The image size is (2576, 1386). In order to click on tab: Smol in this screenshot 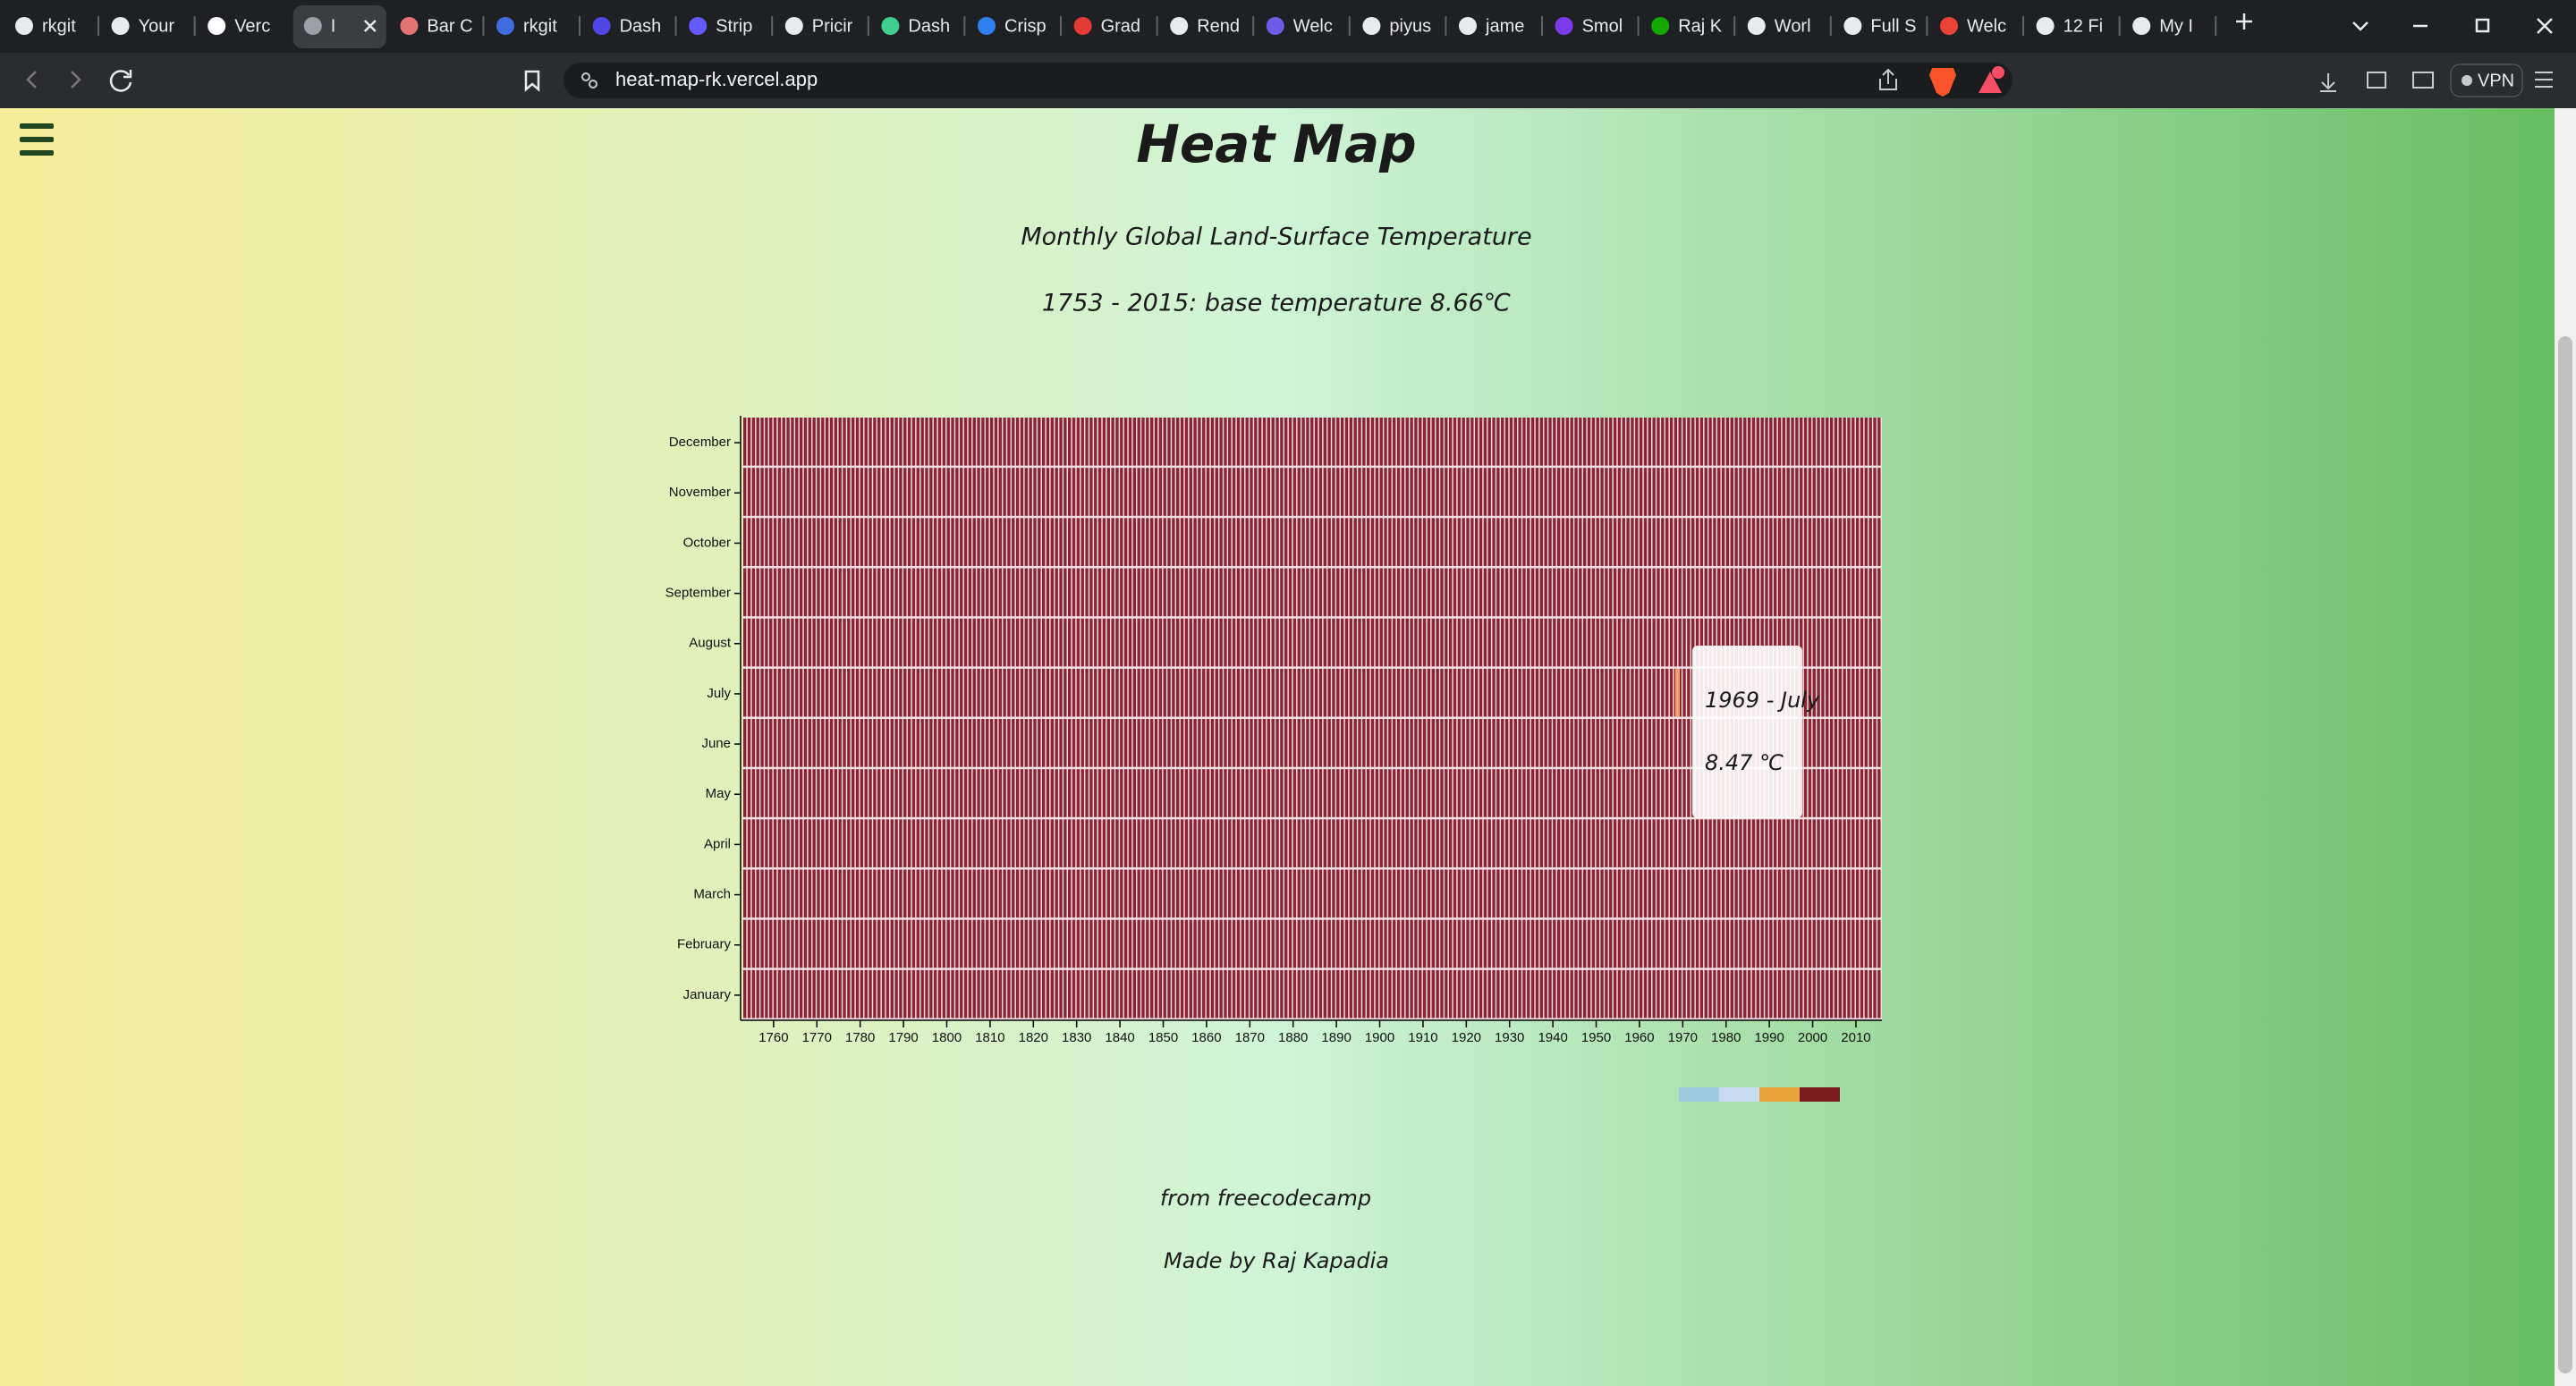, I will do `click(1597, 26)`.